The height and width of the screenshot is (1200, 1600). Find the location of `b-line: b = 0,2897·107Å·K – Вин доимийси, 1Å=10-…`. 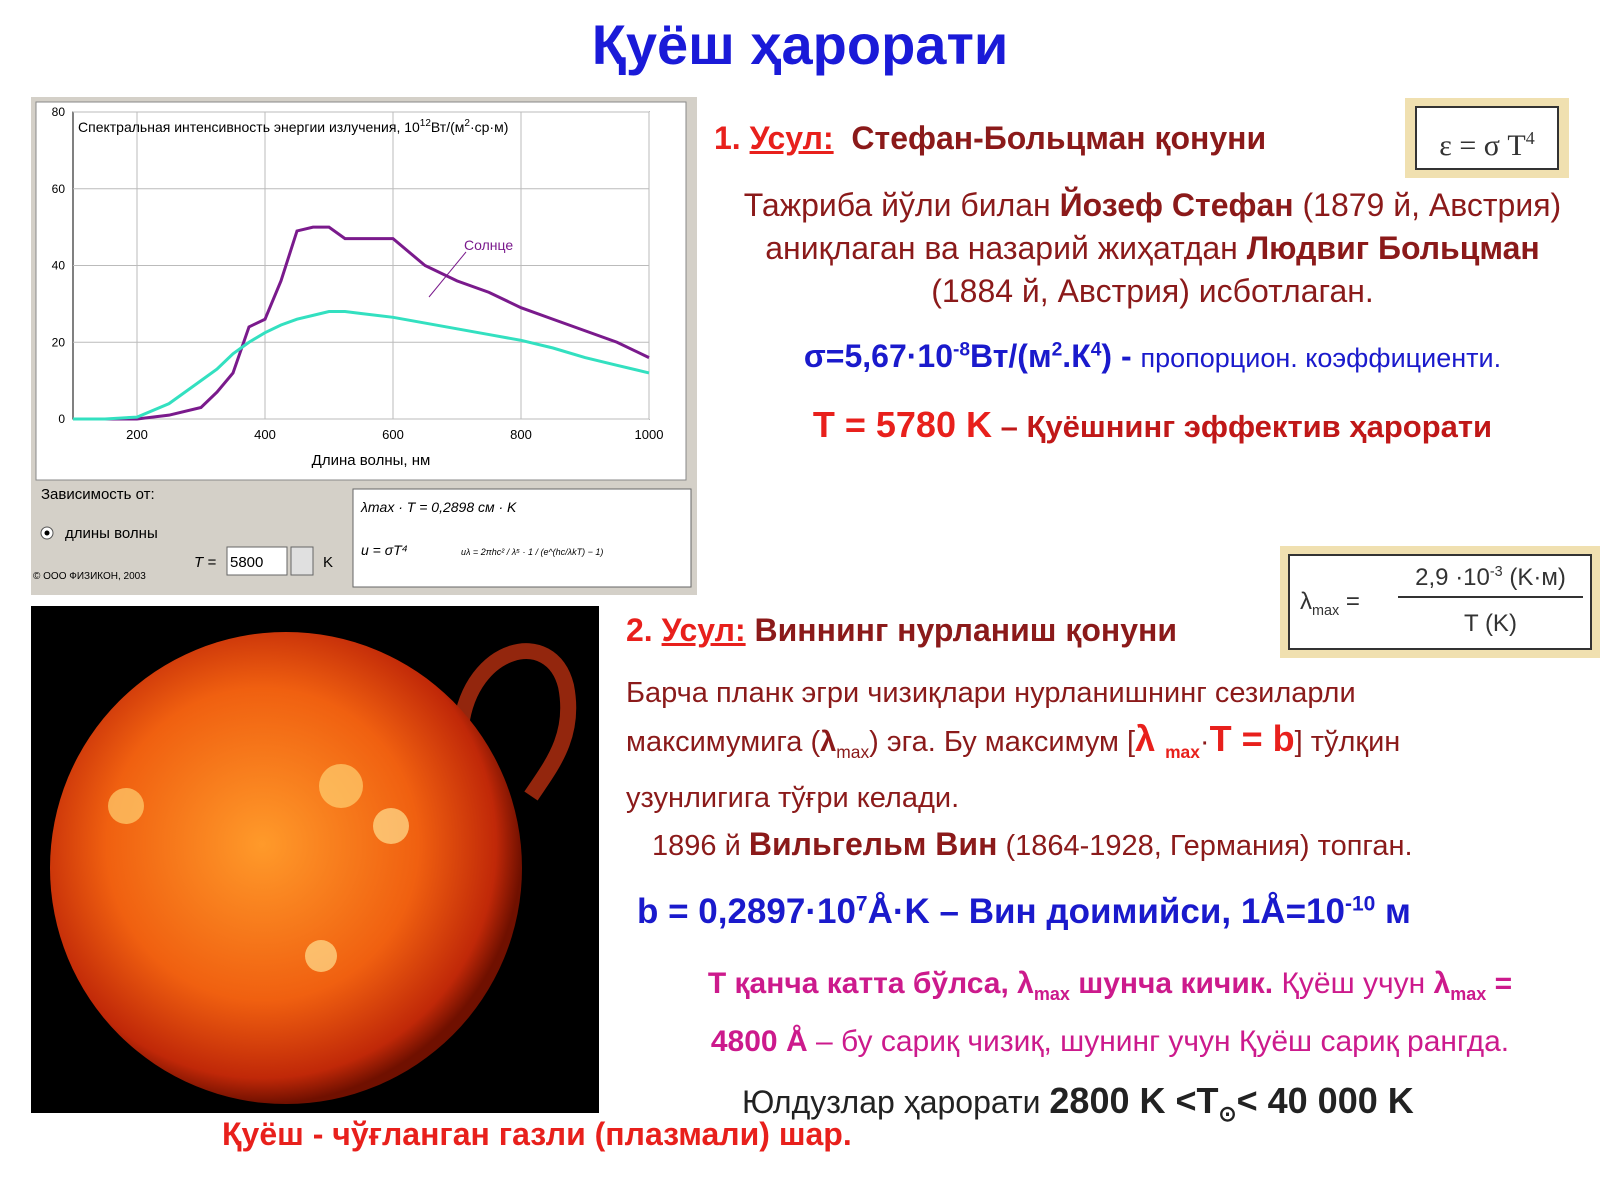

b-line: b = 0,2897·107Å·K – Вин доимийси, 1Å=10-… is located at coordinates (1024, 912).